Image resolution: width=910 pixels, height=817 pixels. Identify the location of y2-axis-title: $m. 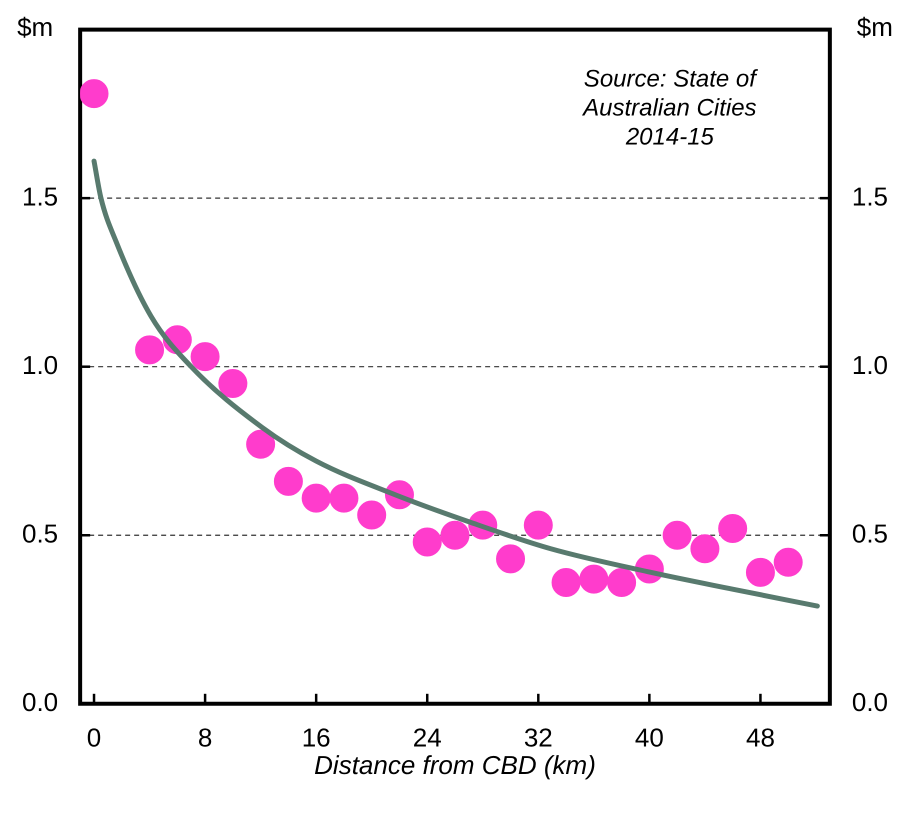
(874, 27).